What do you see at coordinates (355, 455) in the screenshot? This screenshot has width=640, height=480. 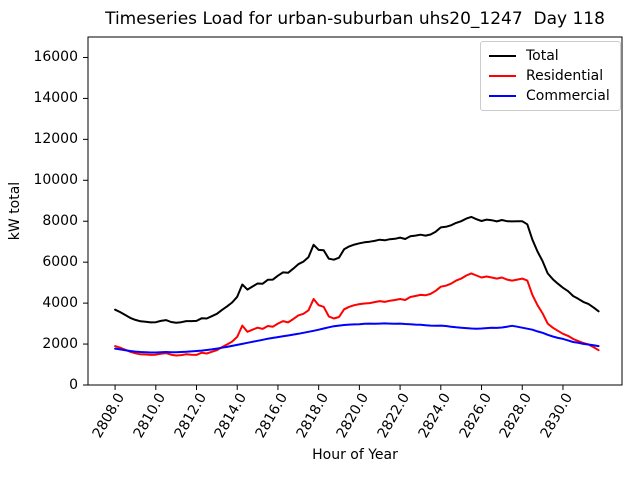 I see `x-axis-label: Hour of Year` at bounding box center [355, 455].